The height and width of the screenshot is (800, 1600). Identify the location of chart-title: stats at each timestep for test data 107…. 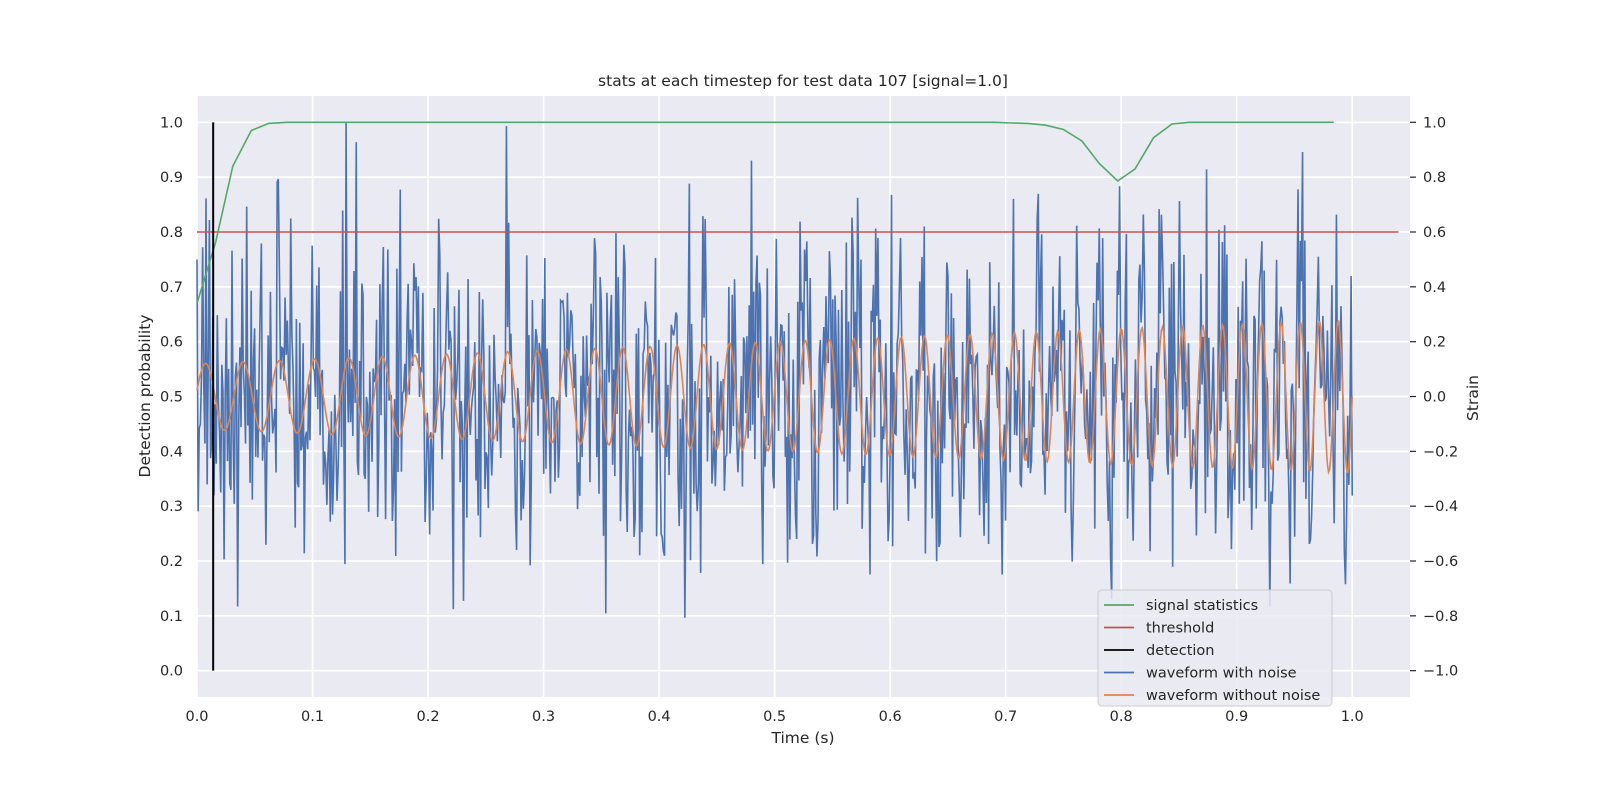
(803, 81).